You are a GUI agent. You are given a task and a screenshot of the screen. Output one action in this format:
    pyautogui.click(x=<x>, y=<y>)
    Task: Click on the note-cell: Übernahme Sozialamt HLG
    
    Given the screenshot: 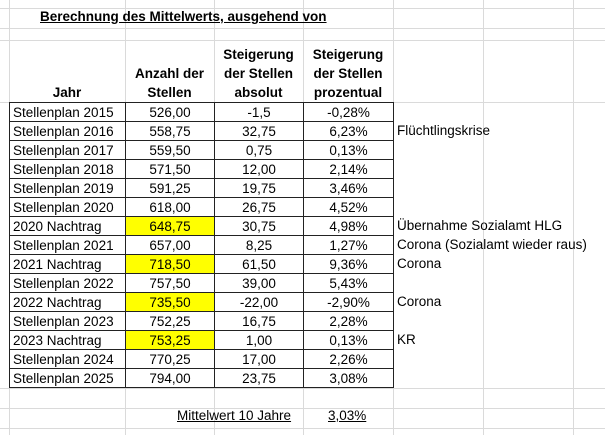 What is the action you would take?
    pyautogui.click(x=480, y=225)
    